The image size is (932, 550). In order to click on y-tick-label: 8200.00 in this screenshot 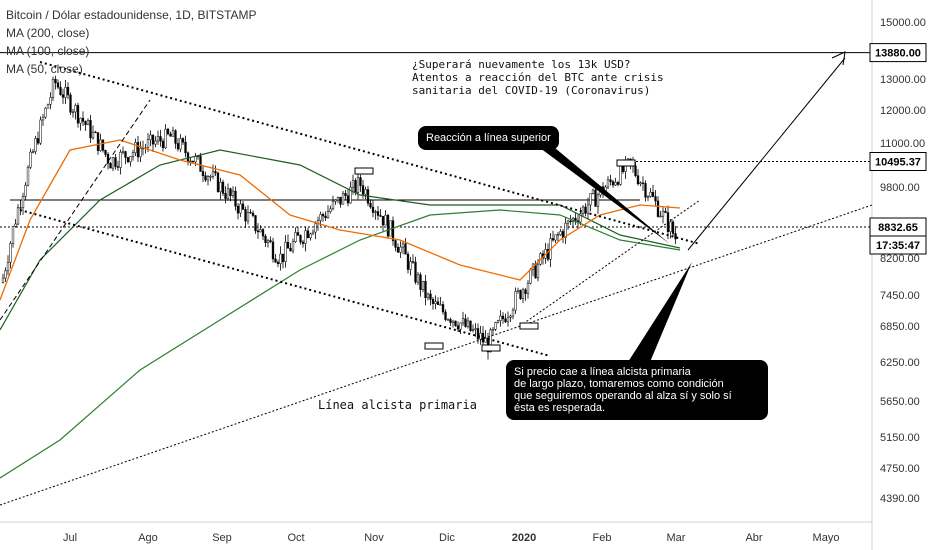, I will do `click(900, 259)`.